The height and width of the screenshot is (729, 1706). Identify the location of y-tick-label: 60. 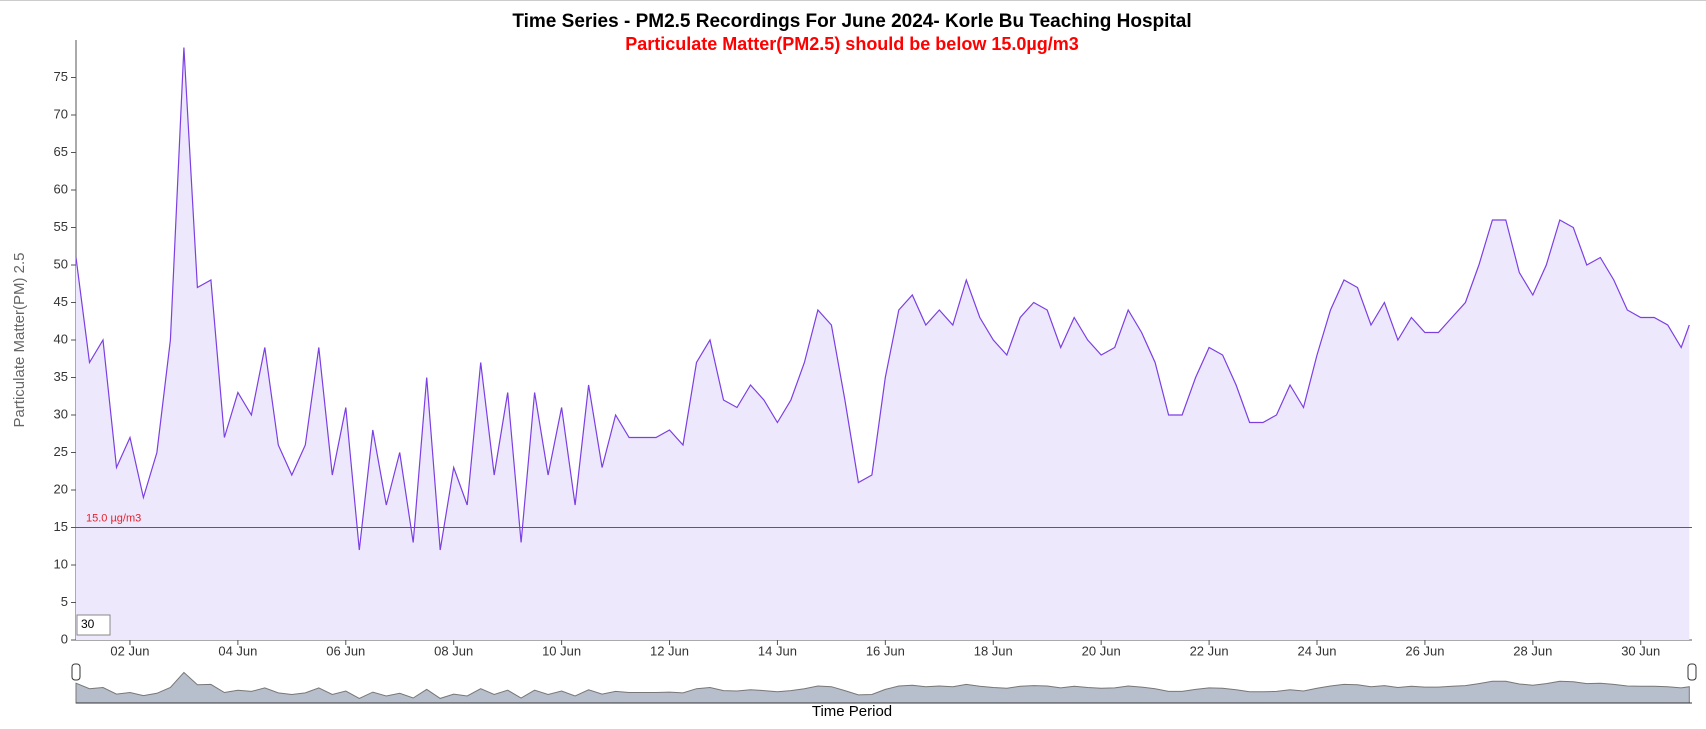
(61, 188).